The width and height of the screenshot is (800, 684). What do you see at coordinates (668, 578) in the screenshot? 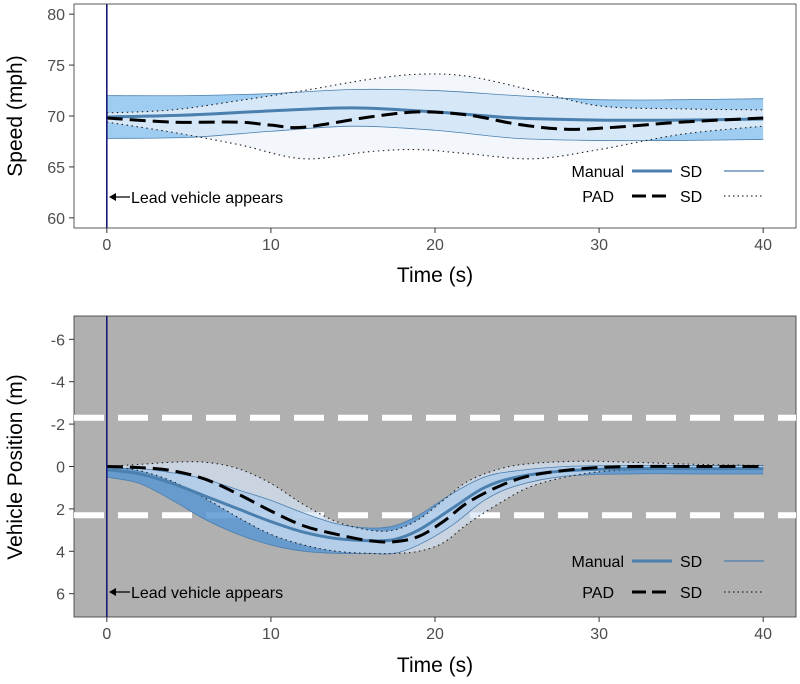
I see `position-legend: Manual SD PAD SD` at bounding box center [668, 578].